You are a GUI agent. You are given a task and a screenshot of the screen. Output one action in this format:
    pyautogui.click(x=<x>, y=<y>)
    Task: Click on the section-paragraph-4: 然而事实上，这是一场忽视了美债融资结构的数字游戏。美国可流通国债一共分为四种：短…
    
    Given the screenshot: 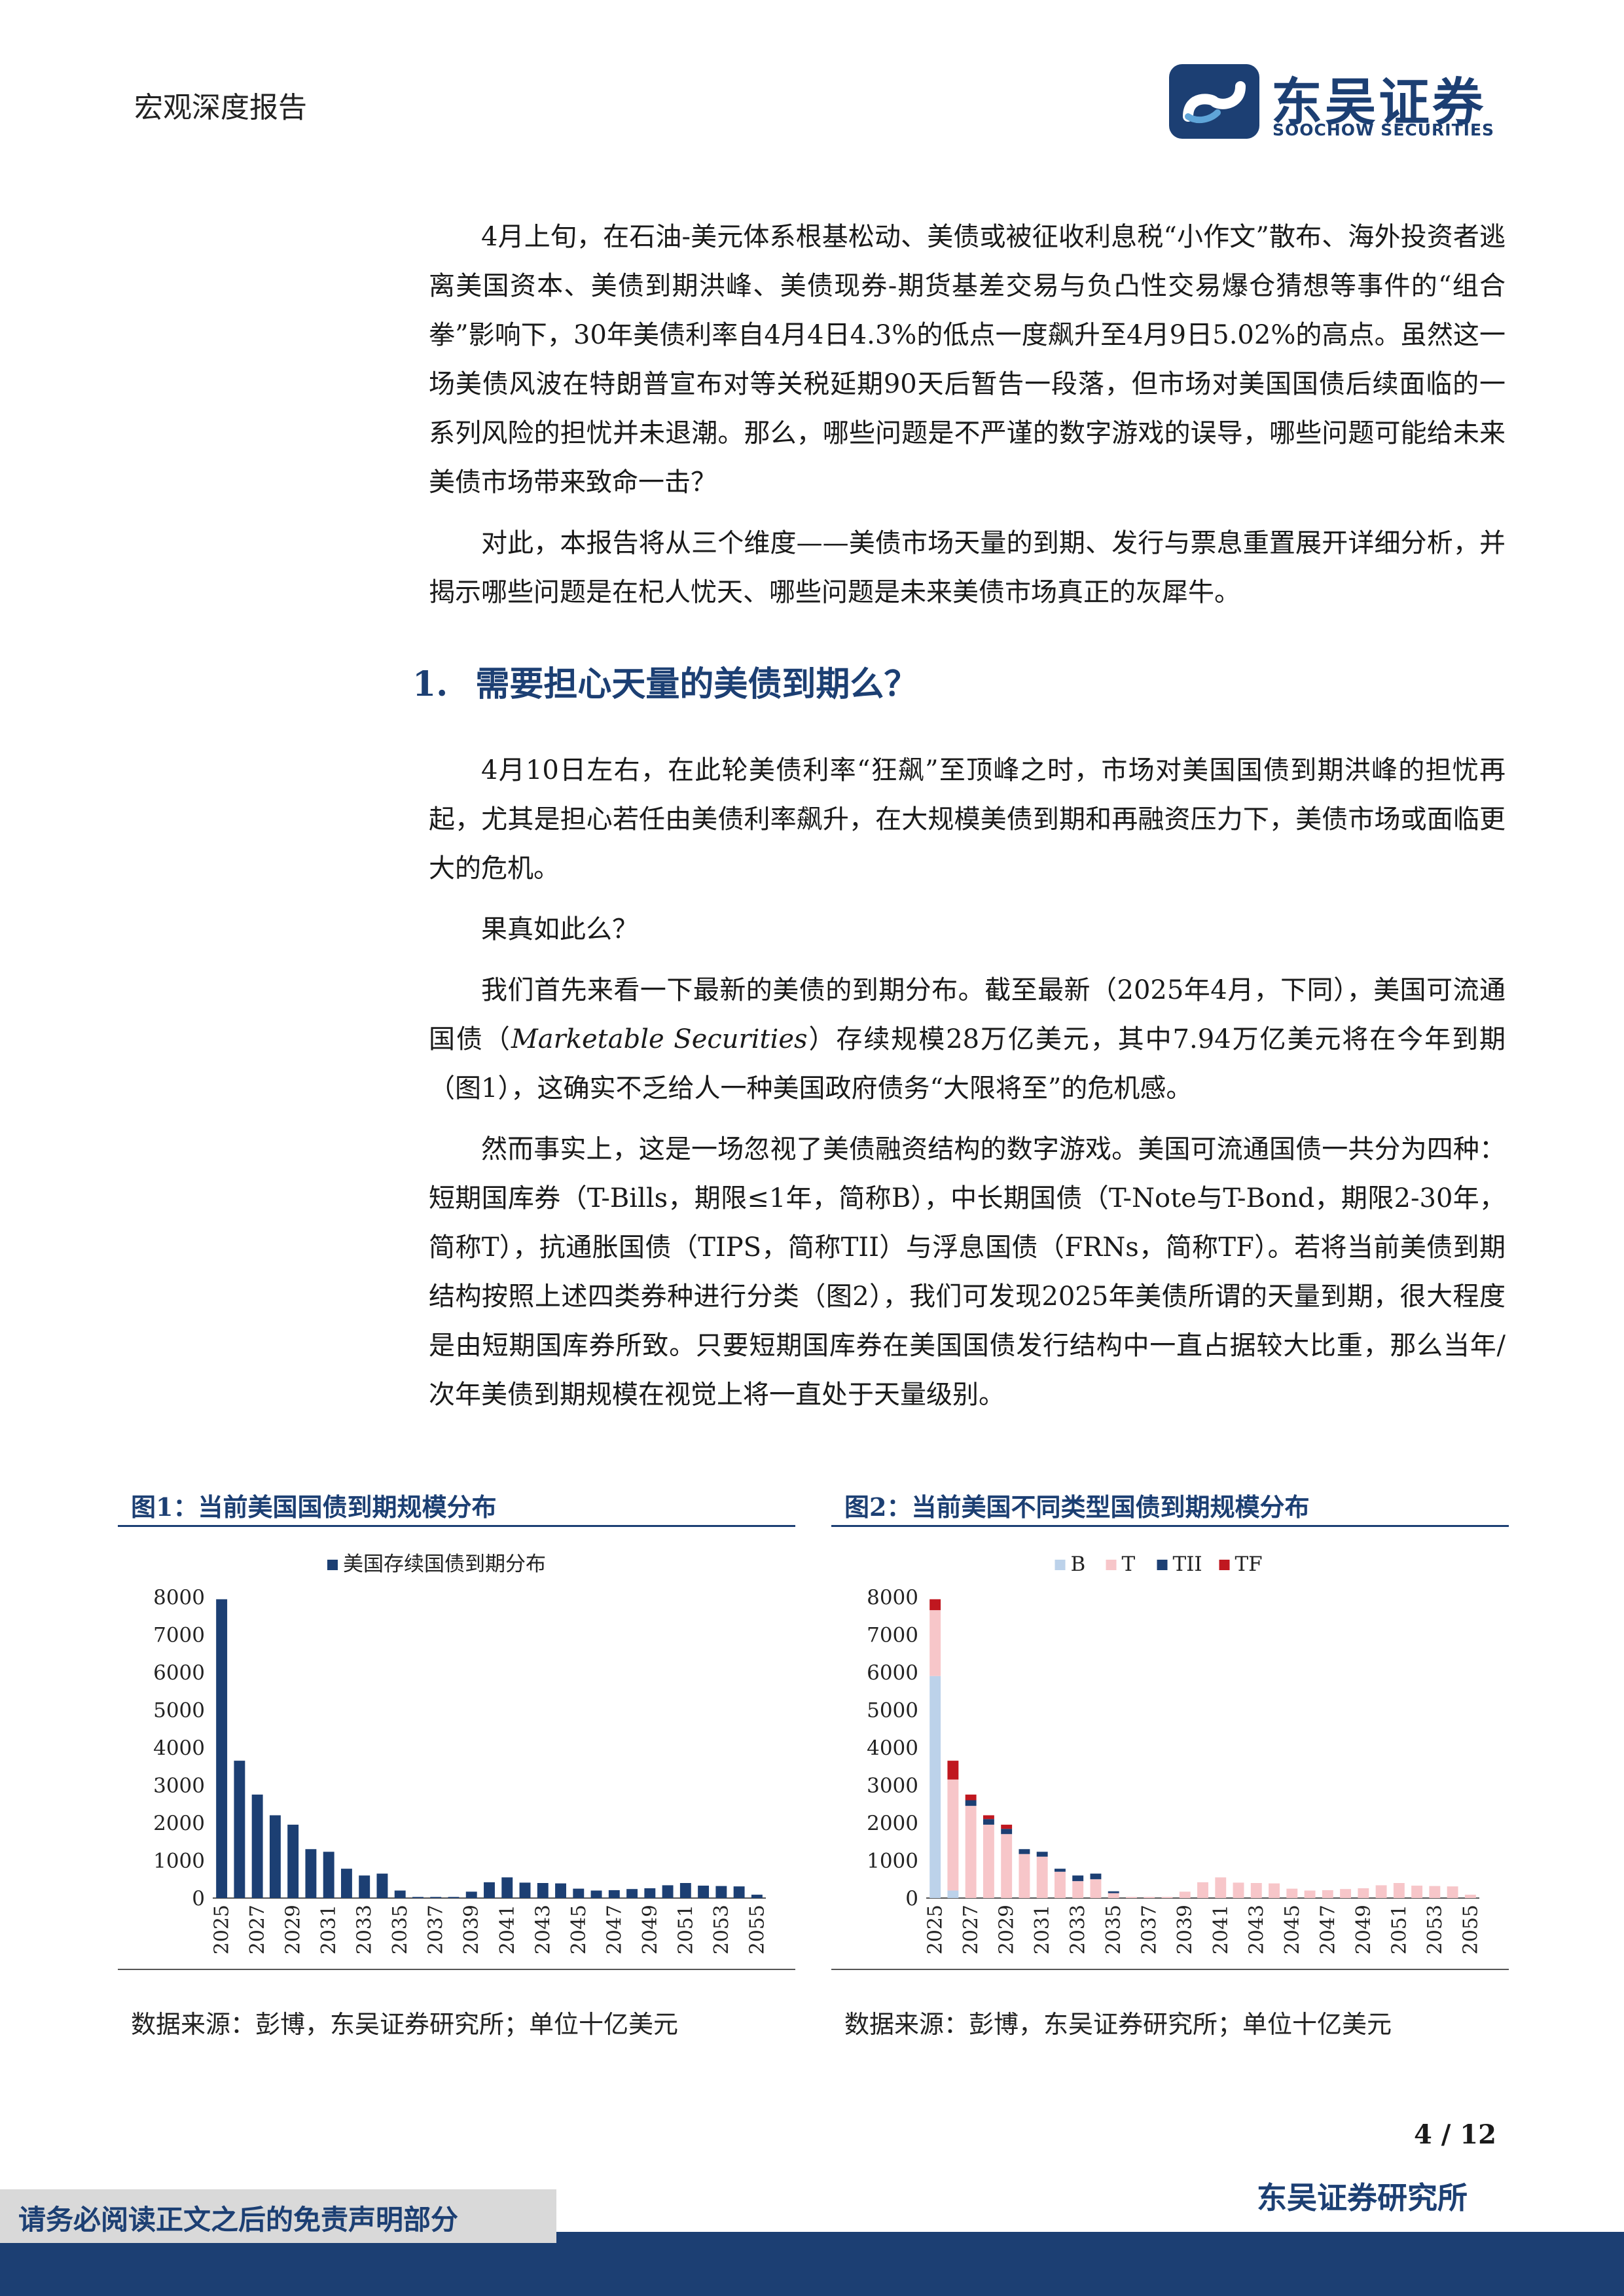 What is the action you would take?
    pyautogui.click(x=967, y=1272)
    